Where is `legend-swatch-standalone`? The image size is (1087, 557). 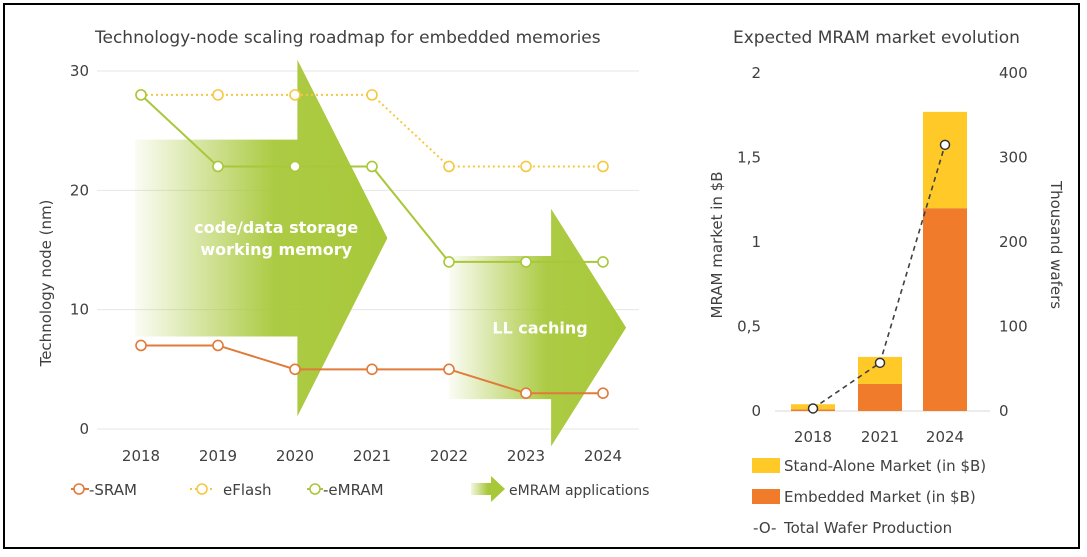 legend-swatch-standalone is located at coordinates (766, 465).